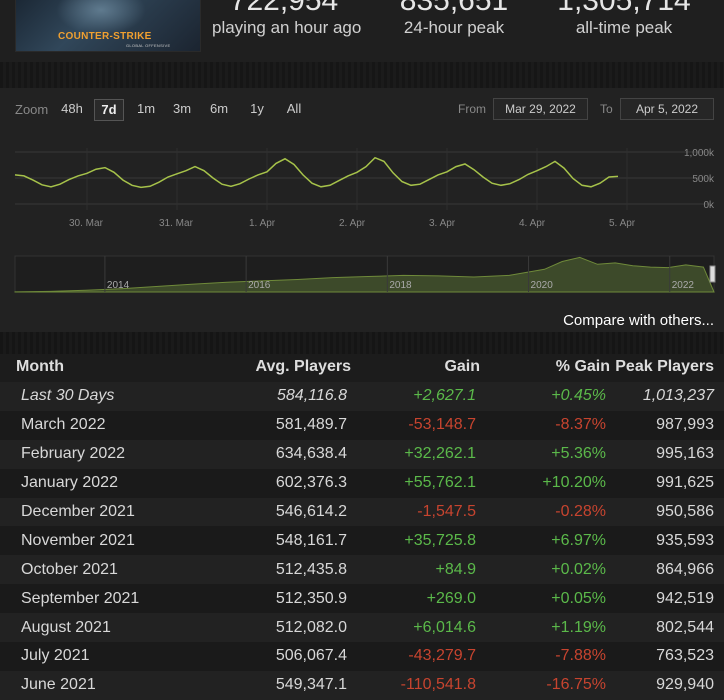 This screenshot has width=724, height=700. What do you see at coordinates (276, 685) in the screenshot?
I see `cell-avg-players: 549,347.1` at bounding box center [276, 685].